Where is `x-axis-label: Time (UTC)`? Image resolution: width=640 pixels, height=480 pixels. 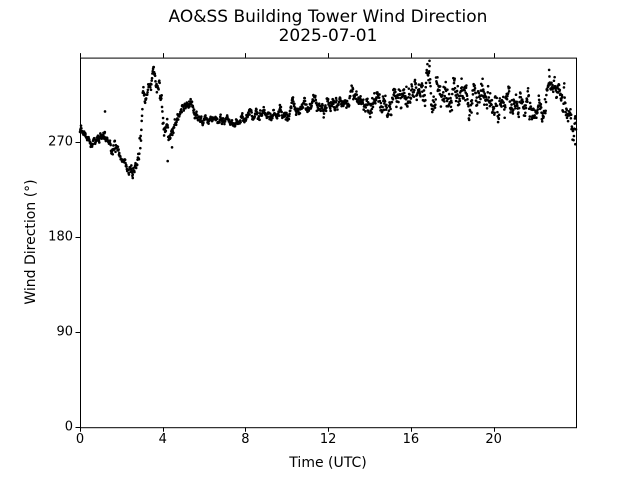
x-axis-label: Time (UTC) is located at coordinates (328, 463).